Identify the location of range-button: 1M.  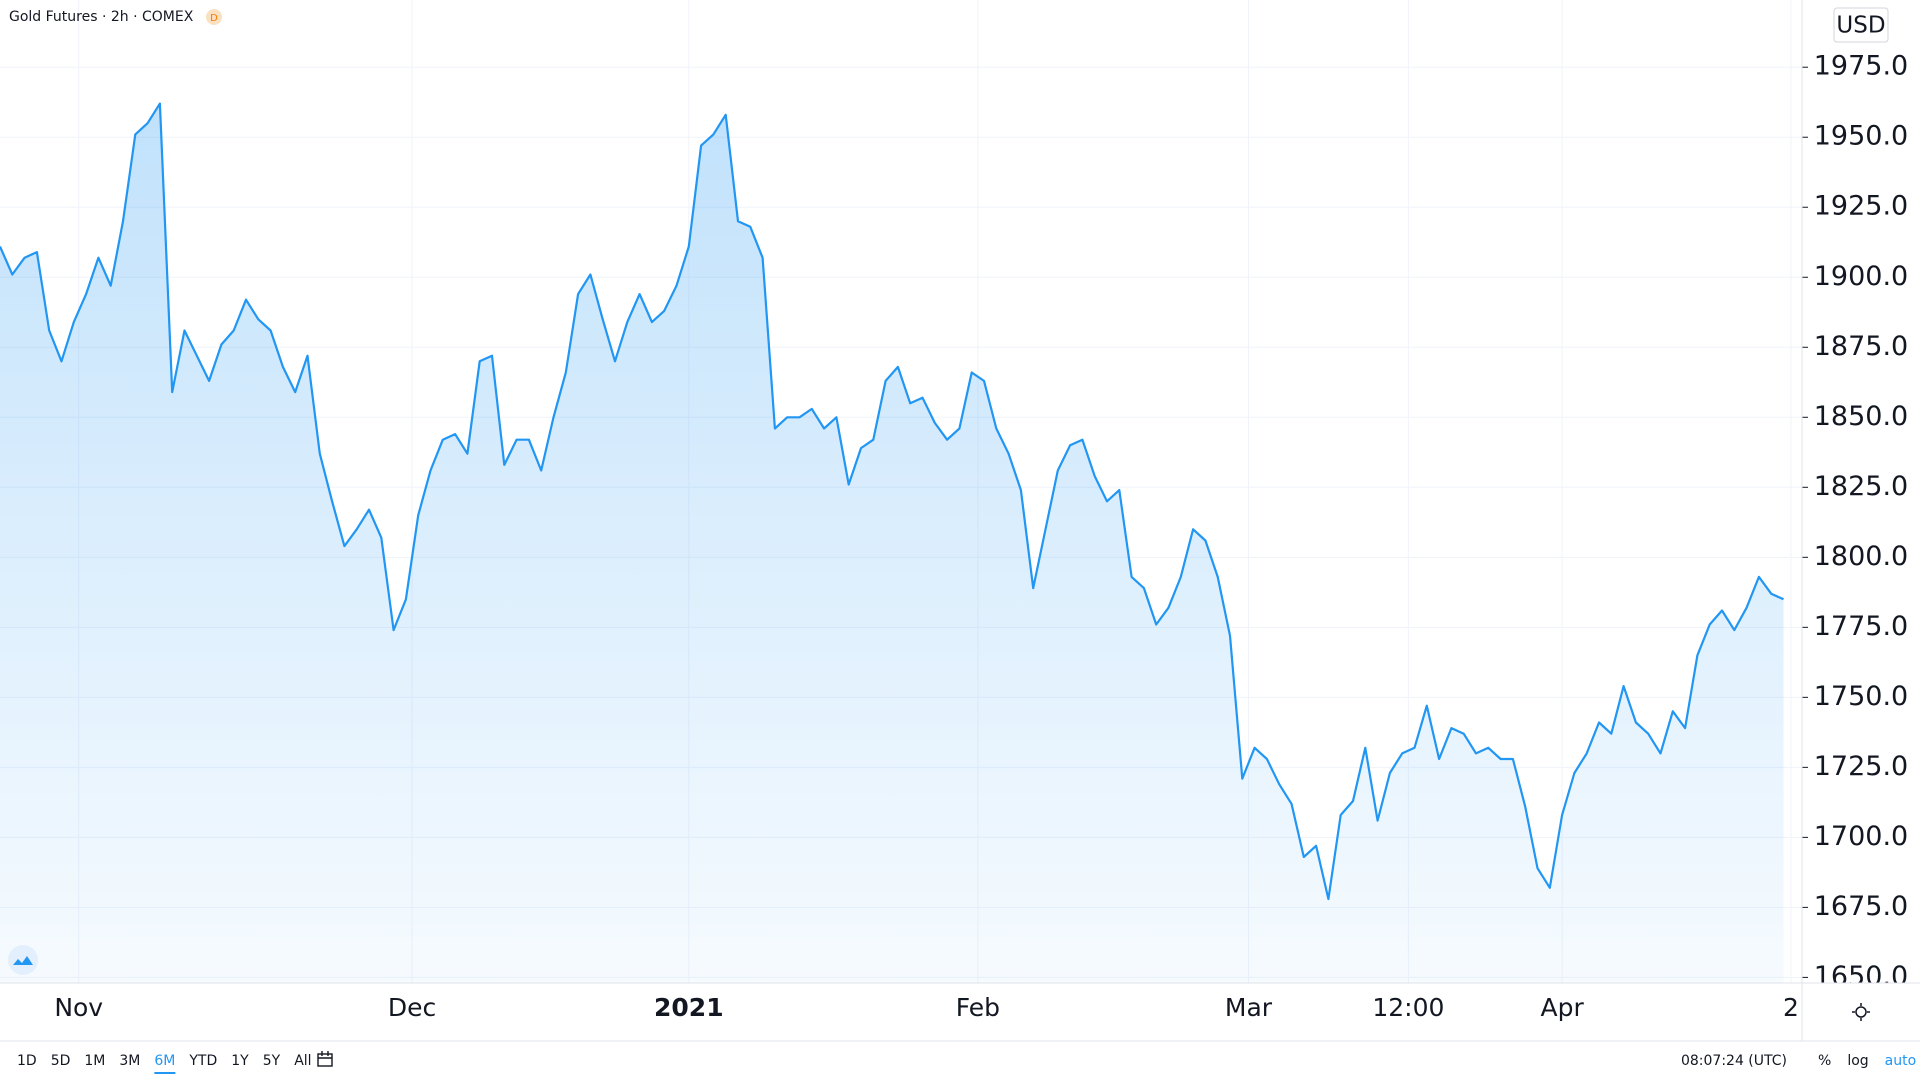
(94, 1061).